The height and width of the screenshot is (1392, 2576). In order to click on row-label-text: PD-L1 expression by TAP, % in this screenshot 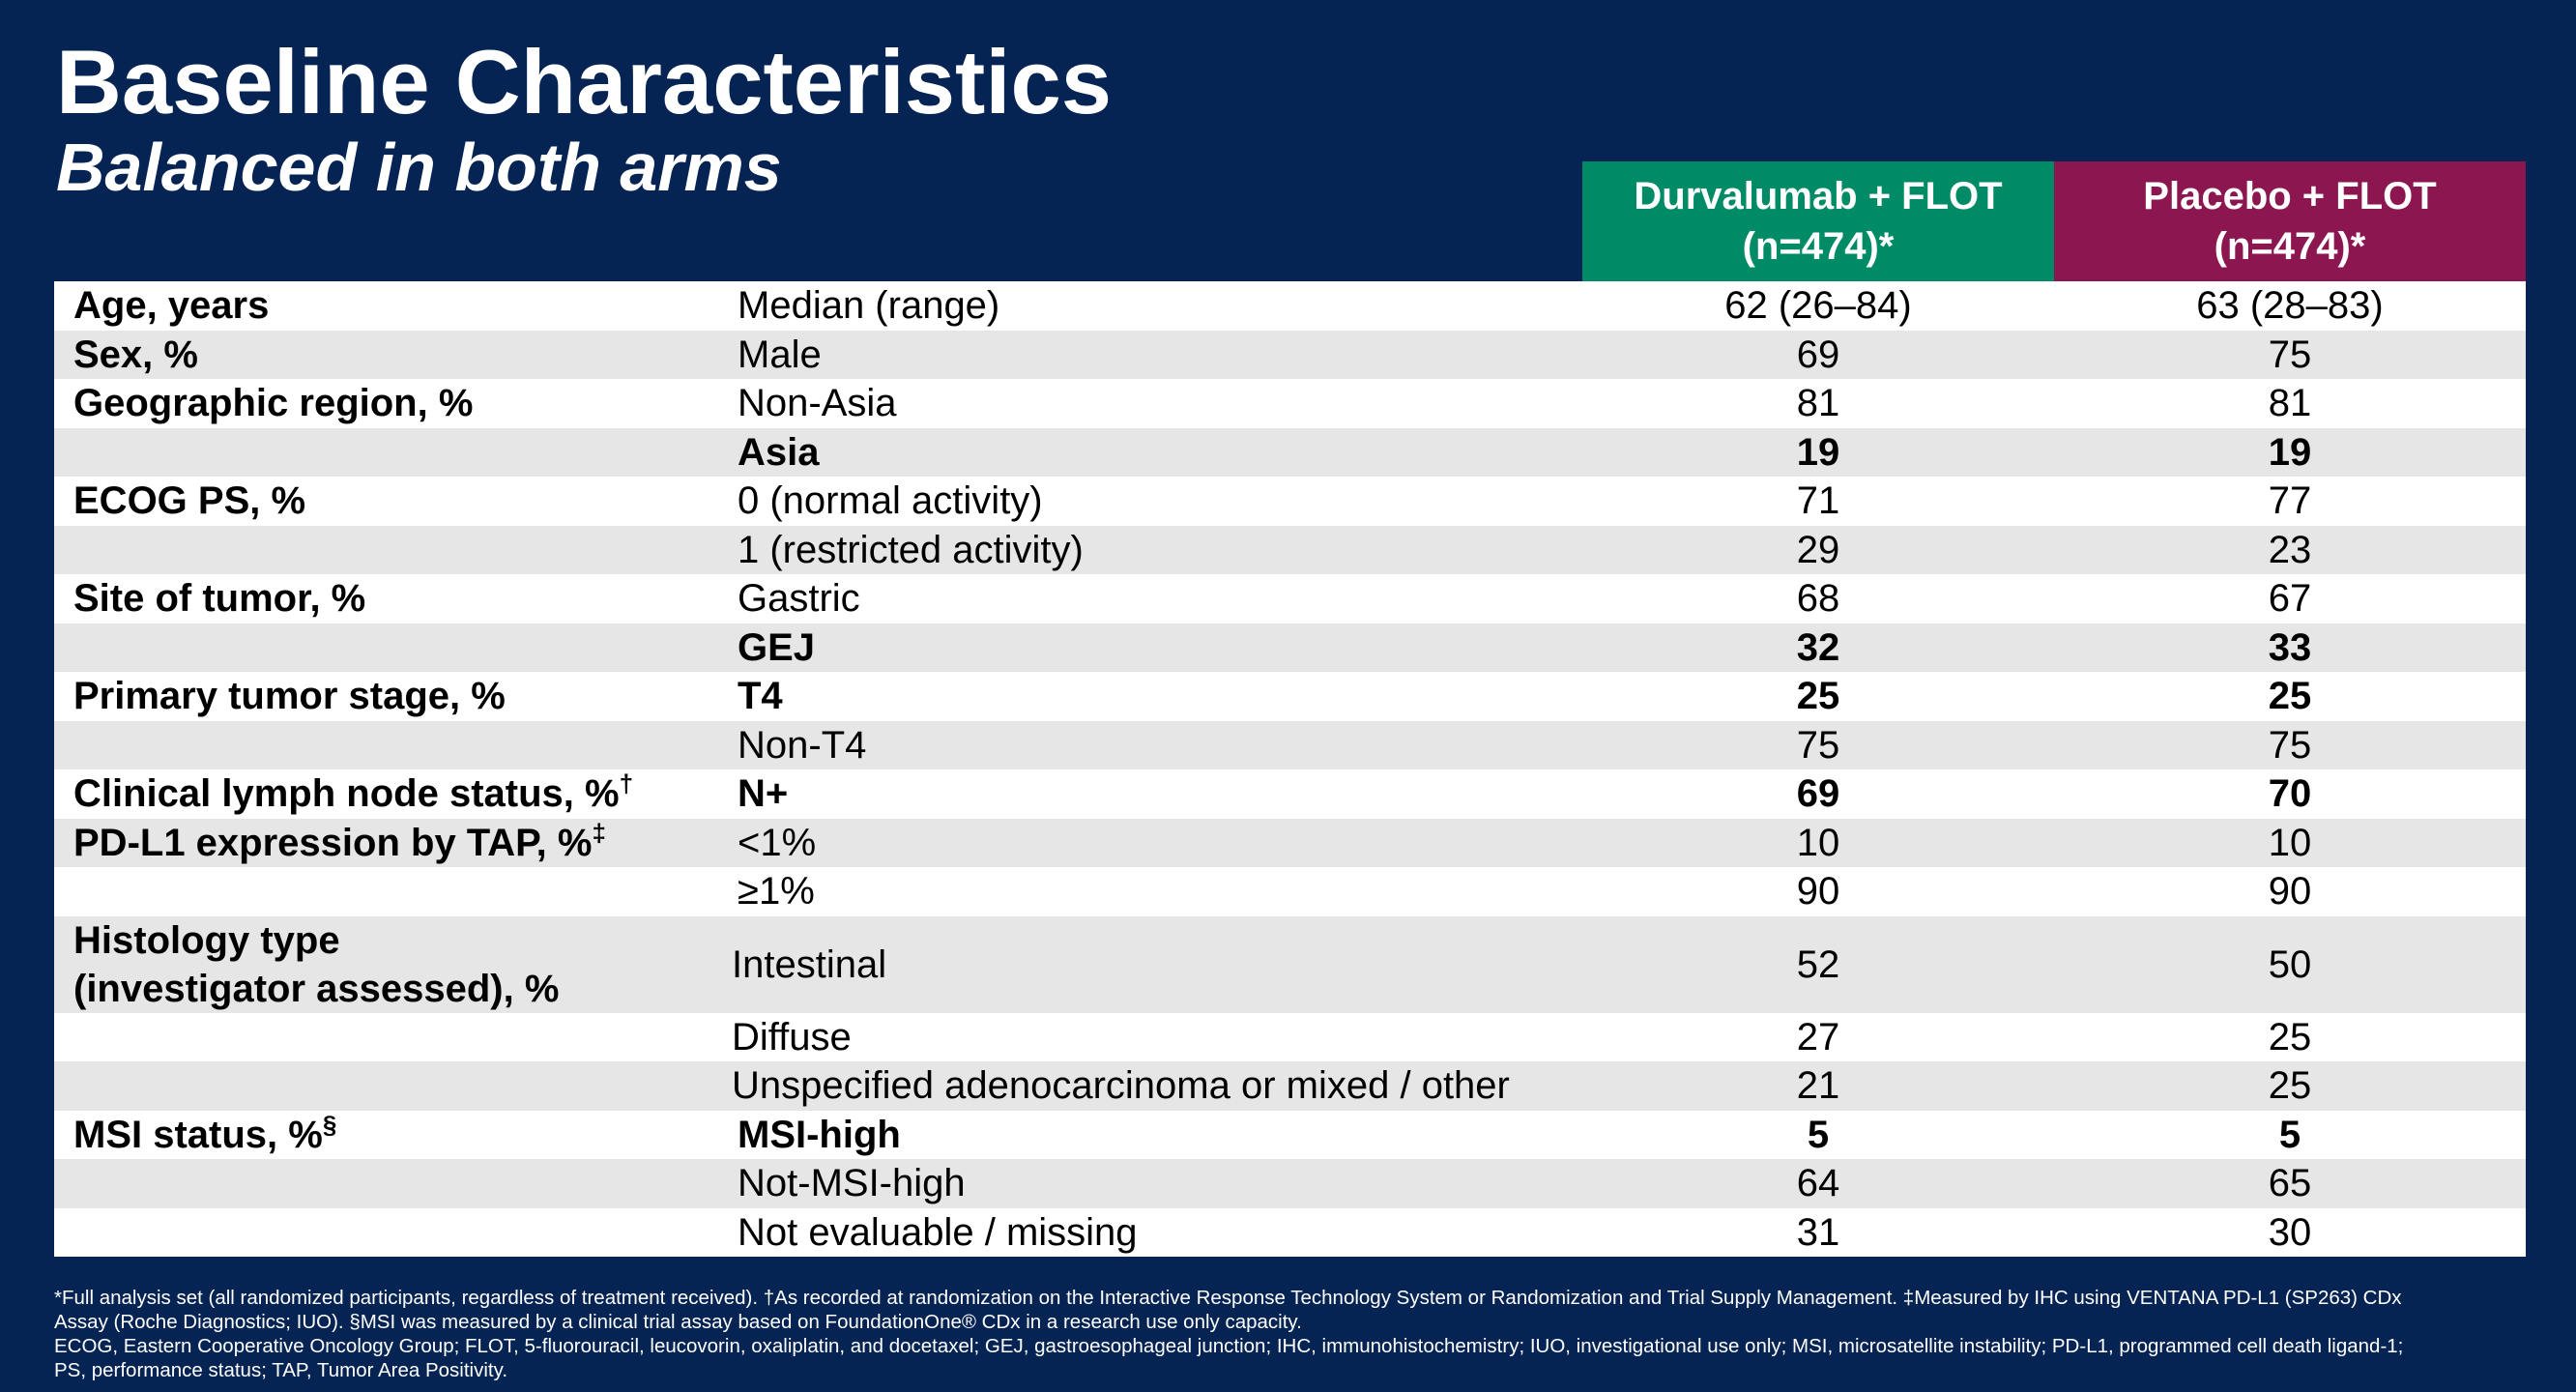, I will do `click(333, 842)`.